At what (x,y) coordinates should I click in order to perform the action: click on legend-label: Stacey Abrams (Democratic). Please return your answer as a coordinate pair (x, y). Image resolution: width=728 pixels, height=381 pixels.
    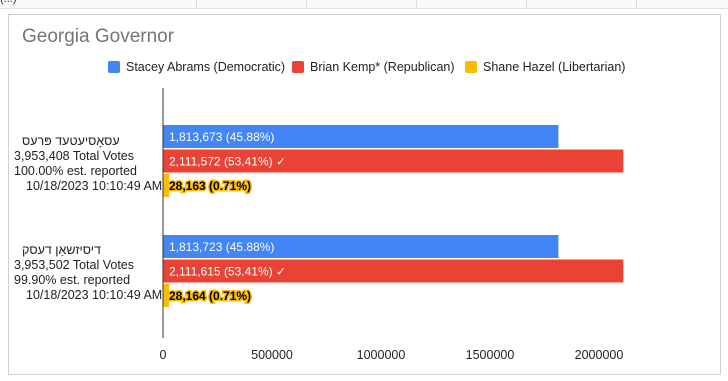
    Looking at the image, I should click on (206, 67).